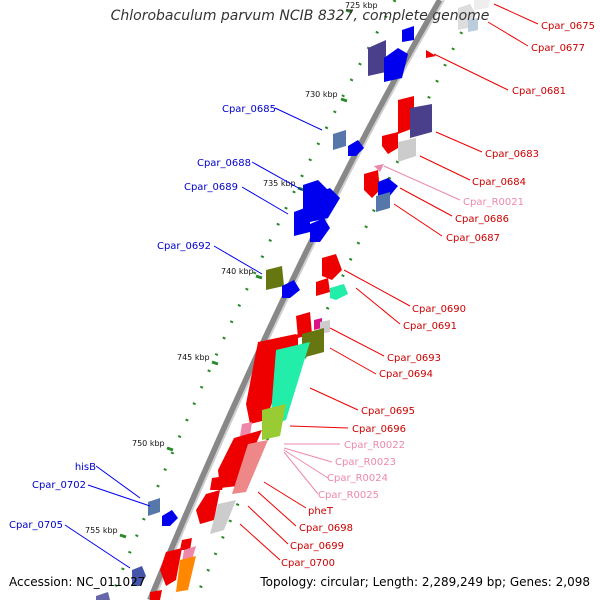  Describe the element at coordinates (85, 467) in the screenshot. I see `gene-label-hisb: hisB` at that location.